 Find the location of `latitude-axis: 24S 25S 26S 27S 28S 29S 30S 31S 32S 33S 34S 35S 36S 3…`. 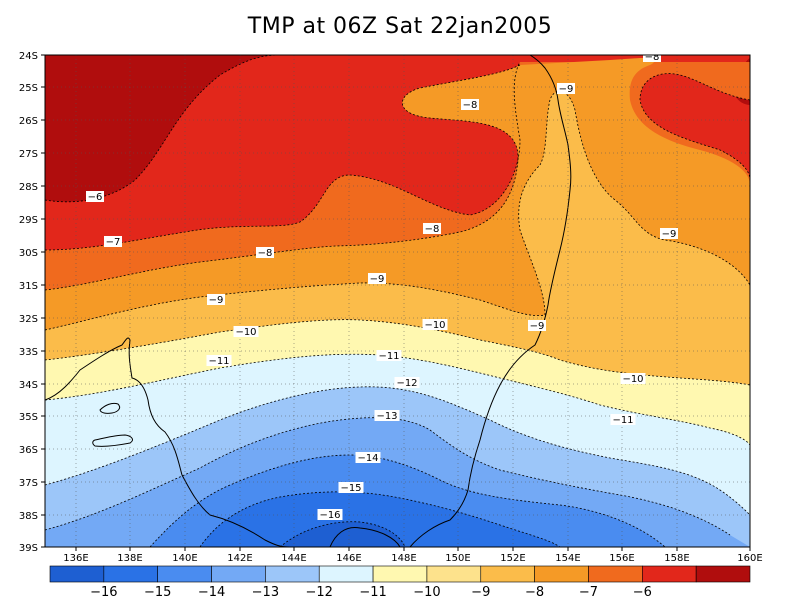

latitude-axis: 24S 25S 26S 27S 28S 29S 30S 31S 32S 33S 34S 35S 36S 3… is located at coordinates (32, 302).